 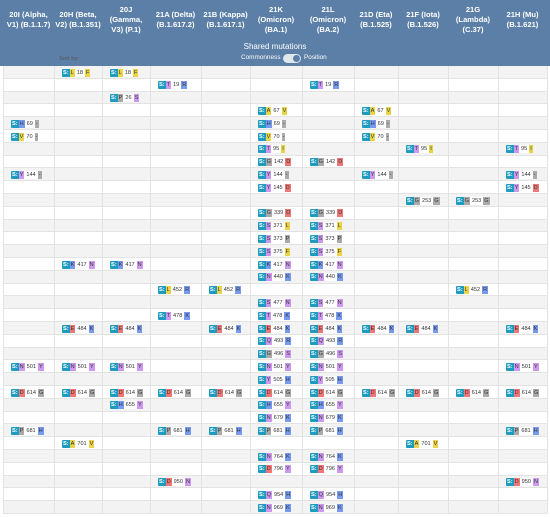 I want to click on mutation-chip: S: N 679 K, so click(x=274, y=418).